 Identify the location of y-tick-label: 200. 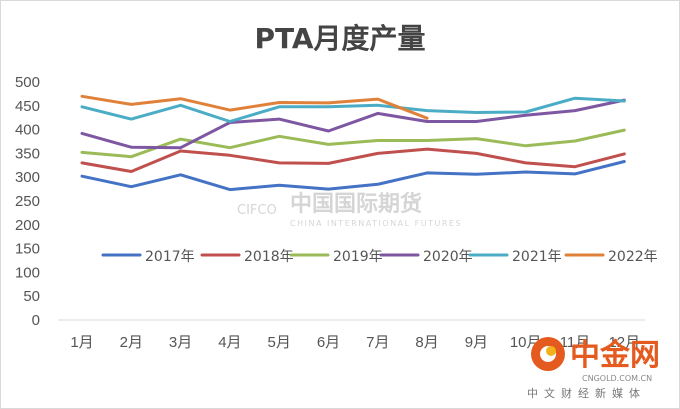
(27, 225).